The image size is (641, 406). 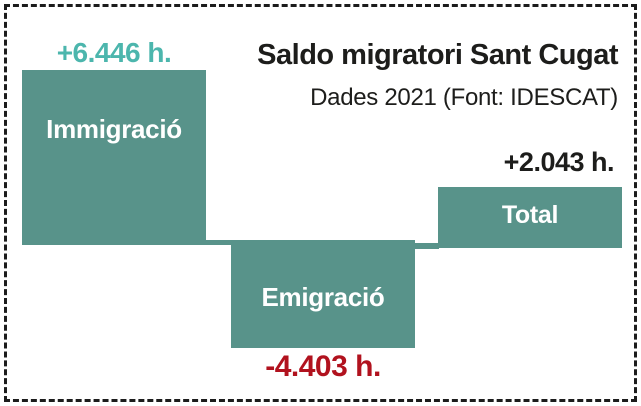 I want to click on bar-label-emigracio: Emigració, so click(x=323, y=297).